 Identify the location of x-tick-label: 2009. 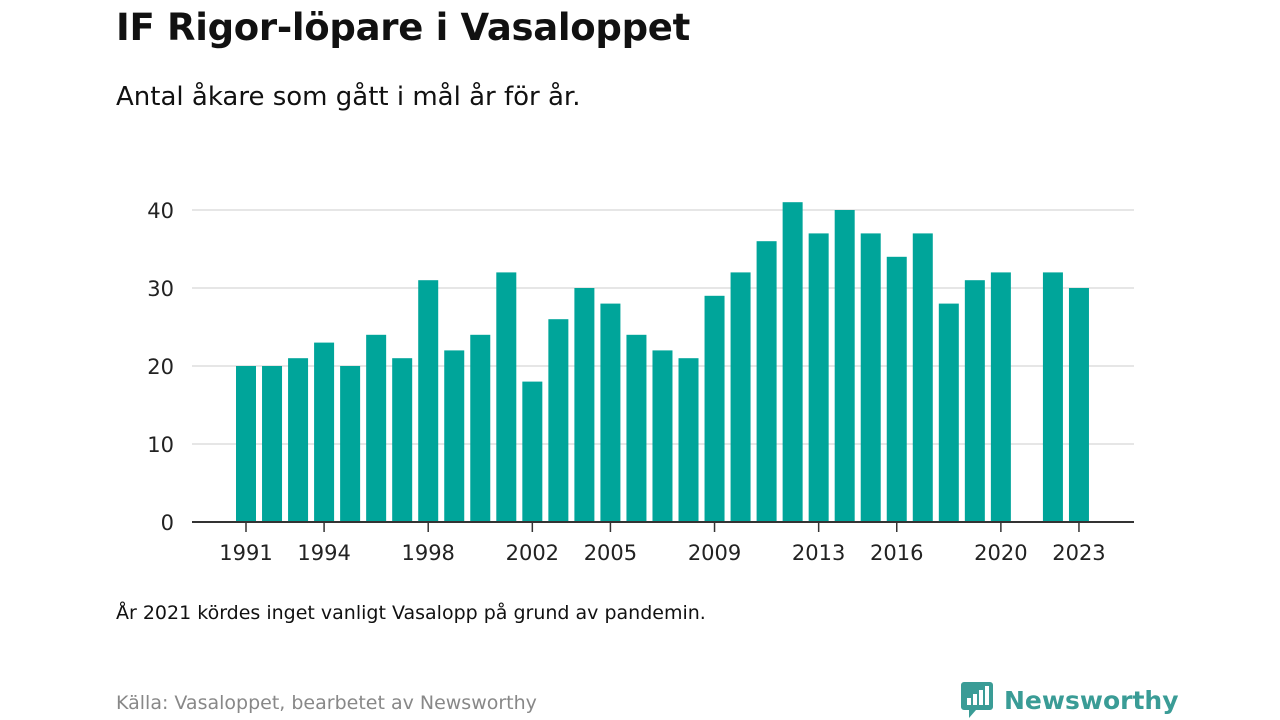
(714, 553).